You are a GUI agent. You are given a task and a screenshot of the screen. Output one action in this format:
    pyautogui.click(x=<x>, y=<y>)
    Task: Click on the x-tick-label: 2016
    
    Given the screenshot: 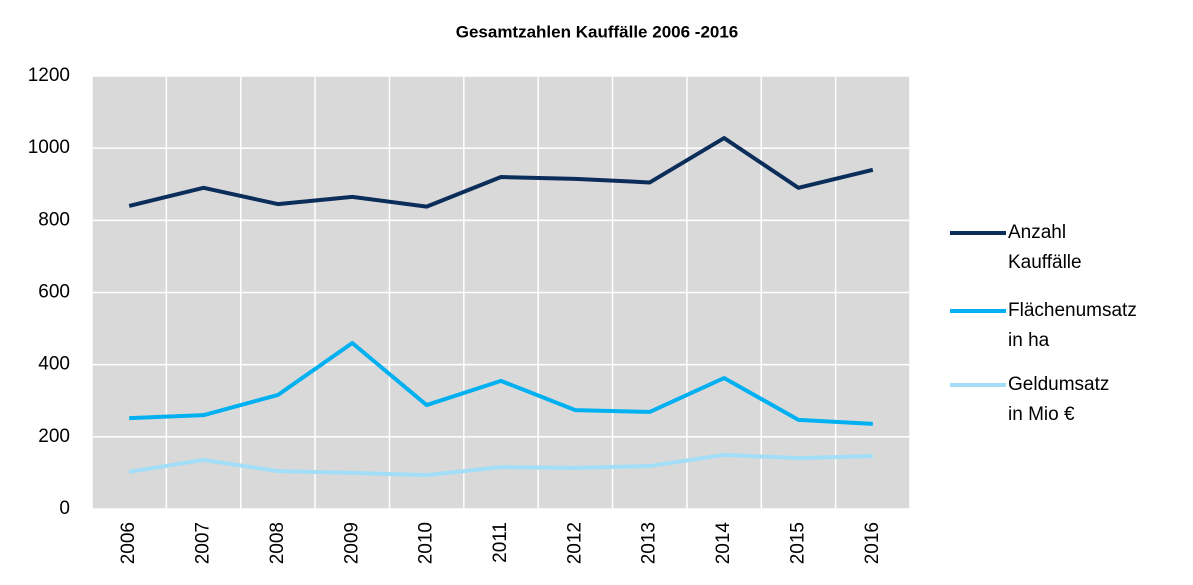 What is the action you would take?
    pyautogui.click(x=872, y=543)
    